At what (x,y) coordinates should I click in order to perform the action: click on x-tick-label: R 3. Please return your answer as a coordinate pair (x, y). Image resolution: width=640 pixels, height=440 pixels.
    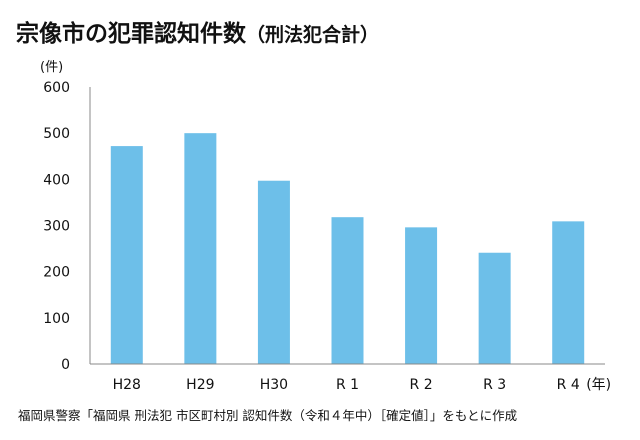
    Looking at the image, I should click on (494, 385).